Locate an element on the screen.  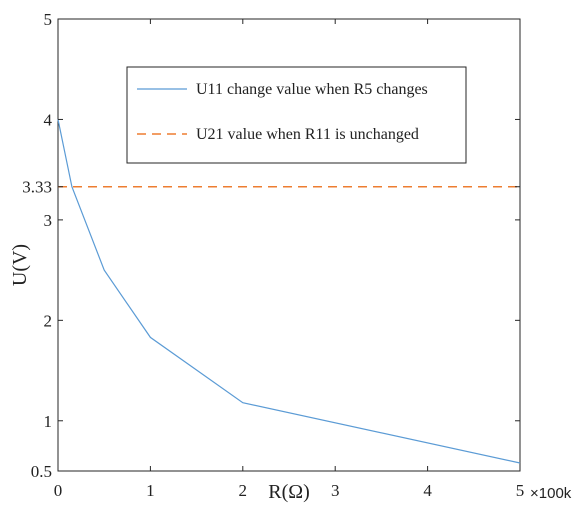
y-tick-label: 3 is located at coordinates (48, 220).